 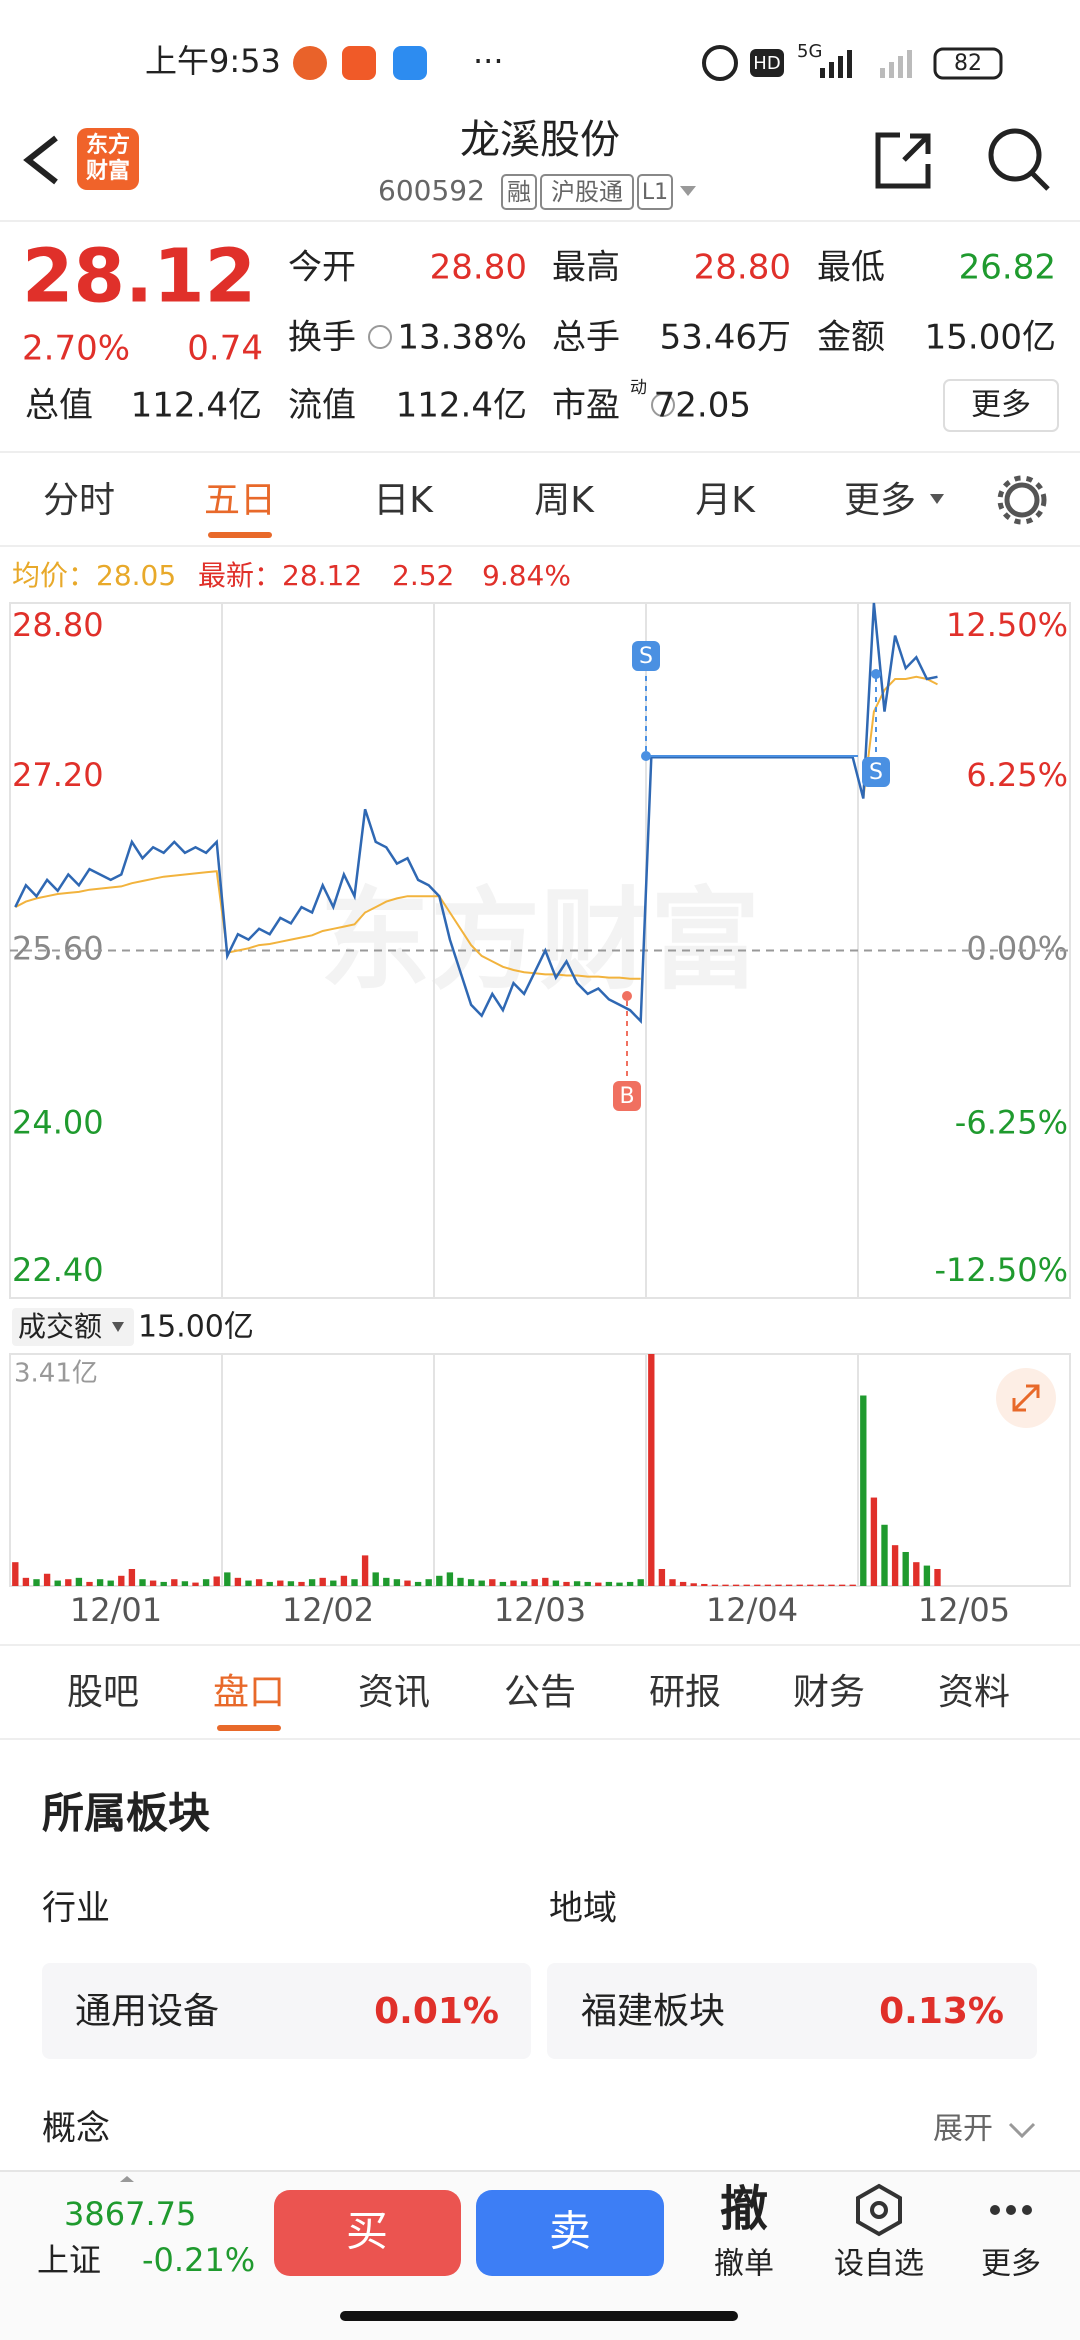 I want to click on sector-label: 行业, so click(x=76, y=1909).